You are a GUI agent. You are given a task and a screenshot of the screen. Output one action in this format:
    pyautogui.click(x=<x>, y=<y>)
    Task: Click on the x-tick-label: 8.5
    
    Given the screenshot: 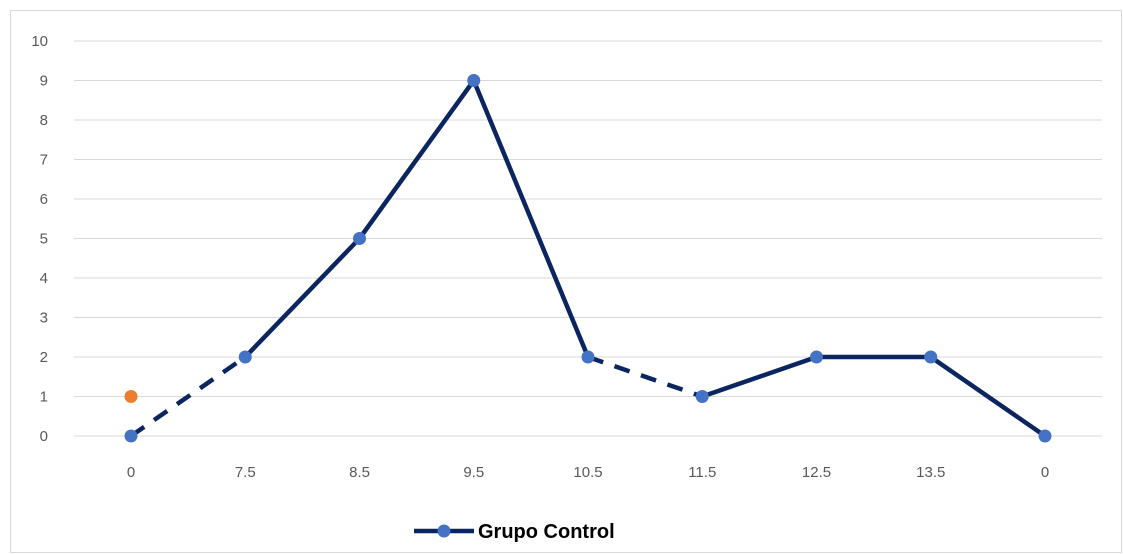 What is the action you would take?
    pyautogui.click(x=359, y=472)
    